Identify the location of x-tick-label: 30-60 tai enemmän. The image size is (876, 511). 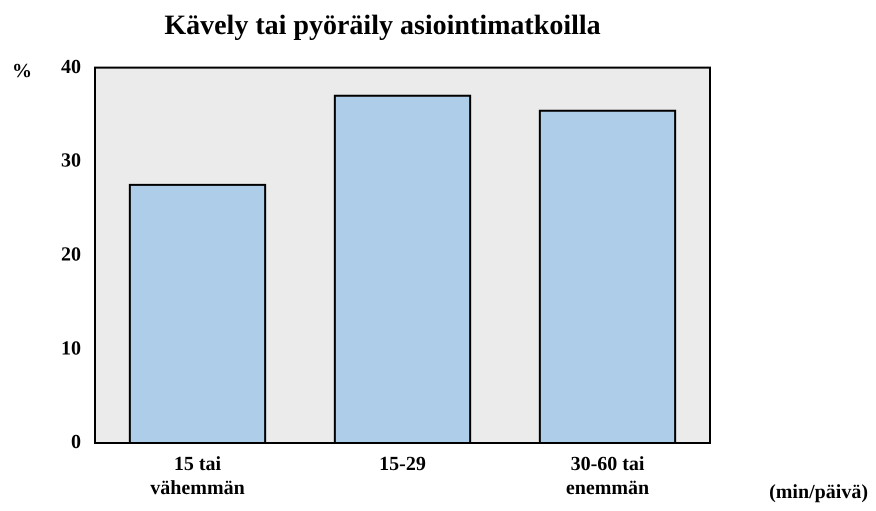
(608, 476).